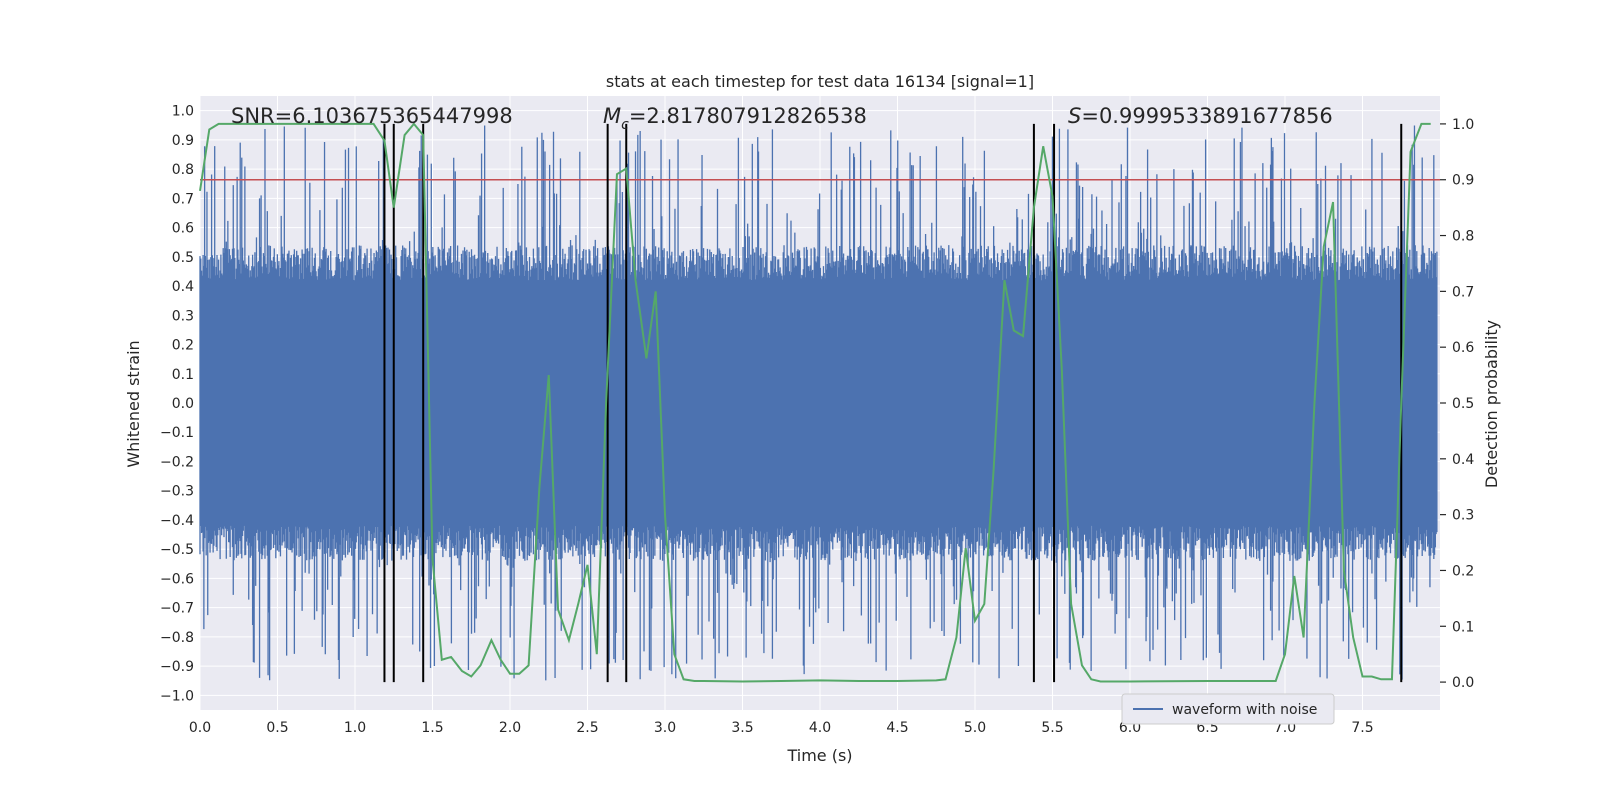 Image resolution: width=1600 pixels, height=800 pixels. What do you see at coordinates (975, 728) in the screenshot?
I see `x-tick-label: 5.0` at bounding box center [975, 728].